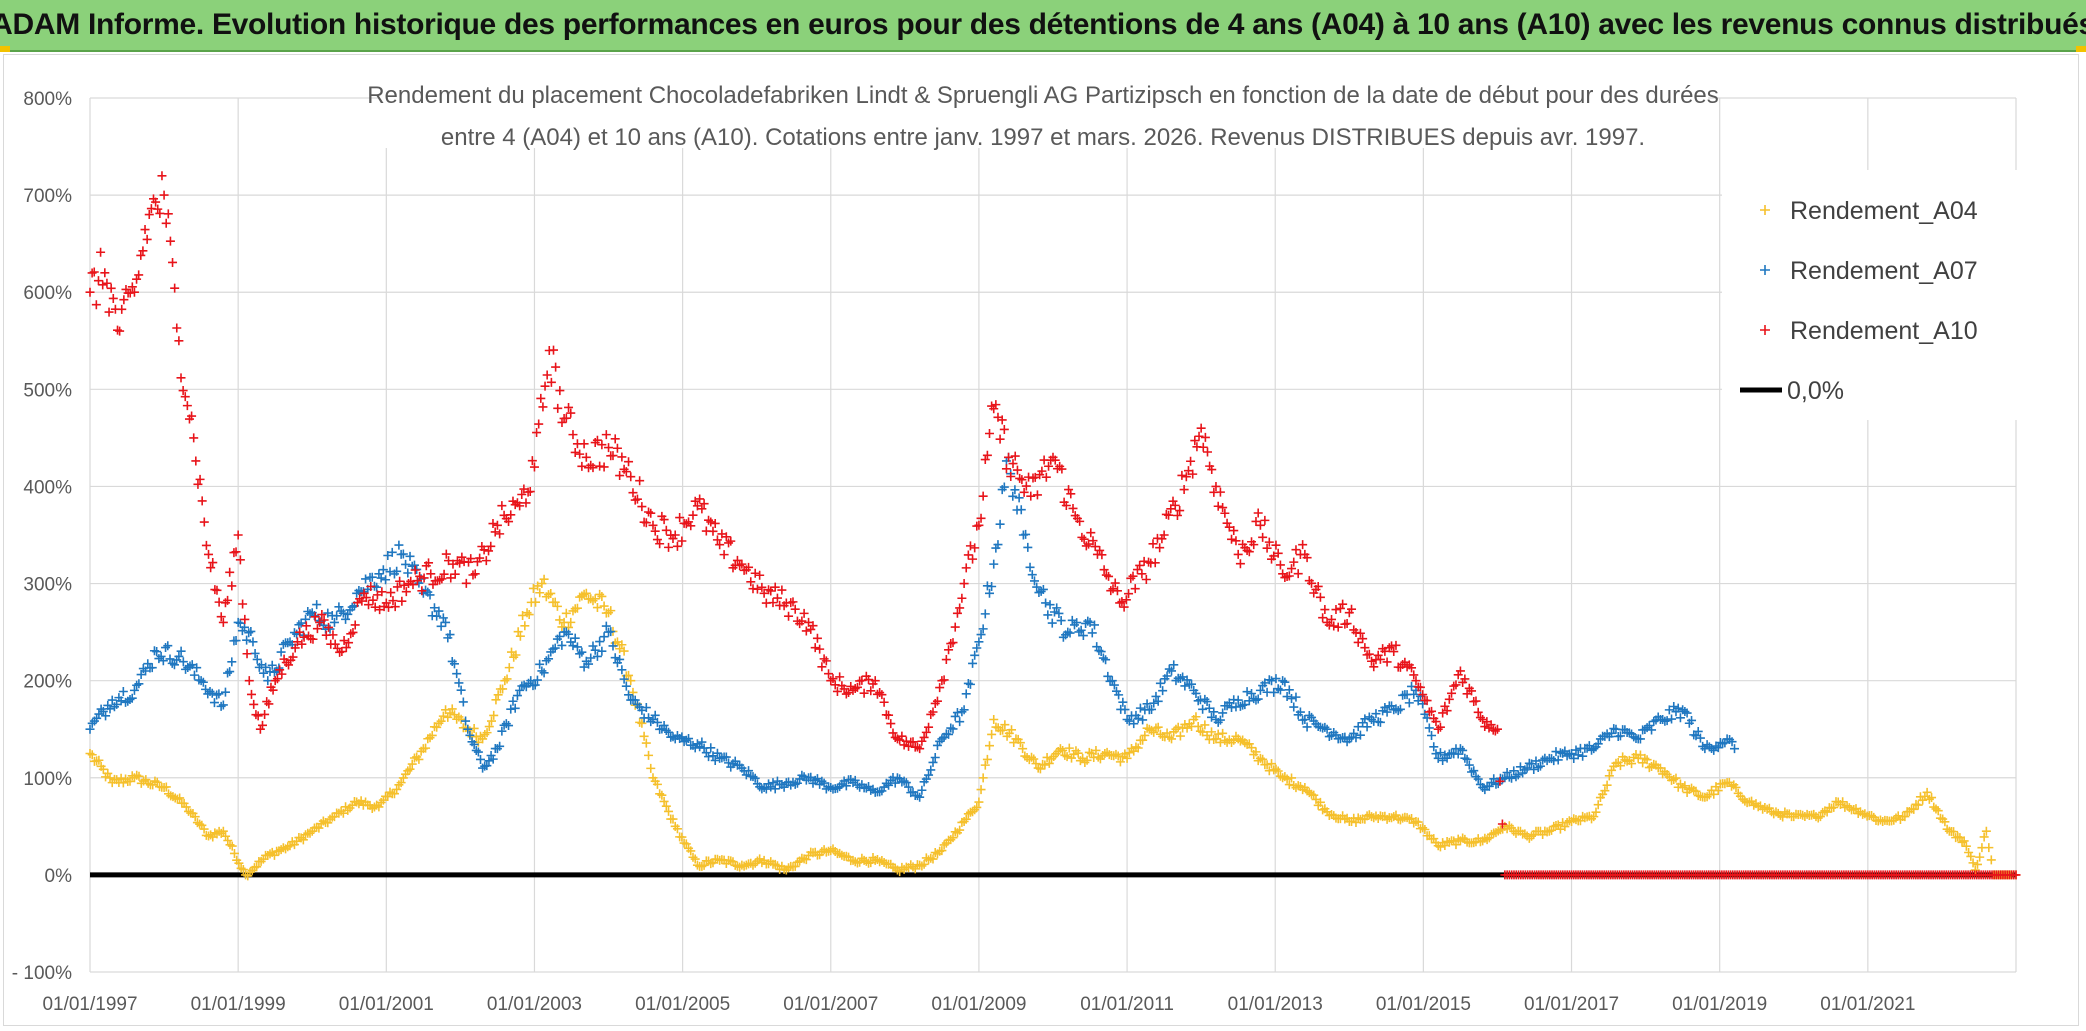  Describe the element at coordinates (47, 293) in the screenshot. I see `y-tick-label: 600%` at that location.